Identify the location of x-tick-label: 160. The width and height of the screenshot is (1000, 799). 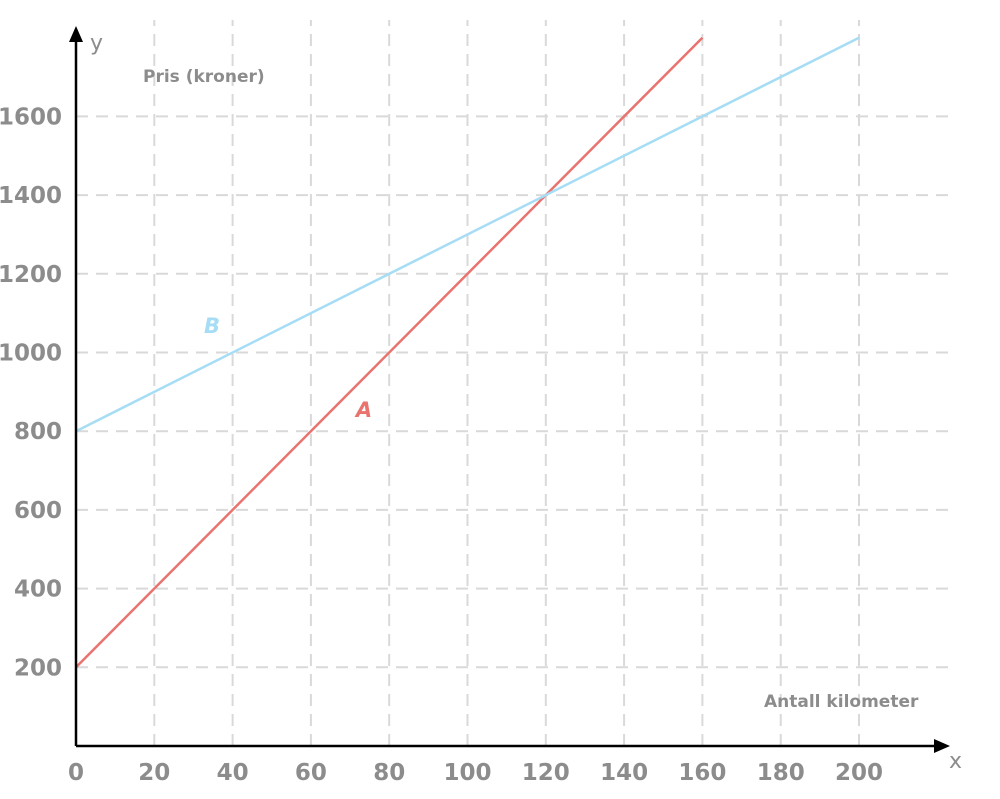
(702, 773).